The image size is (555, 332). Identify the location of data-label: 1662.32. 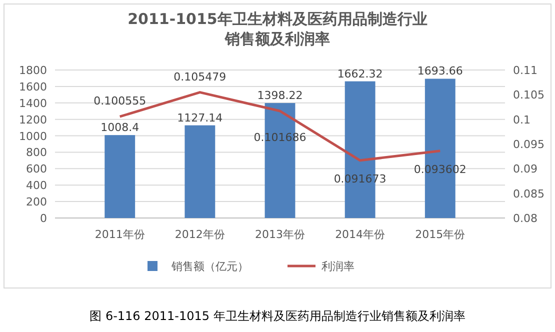
(360, 73).